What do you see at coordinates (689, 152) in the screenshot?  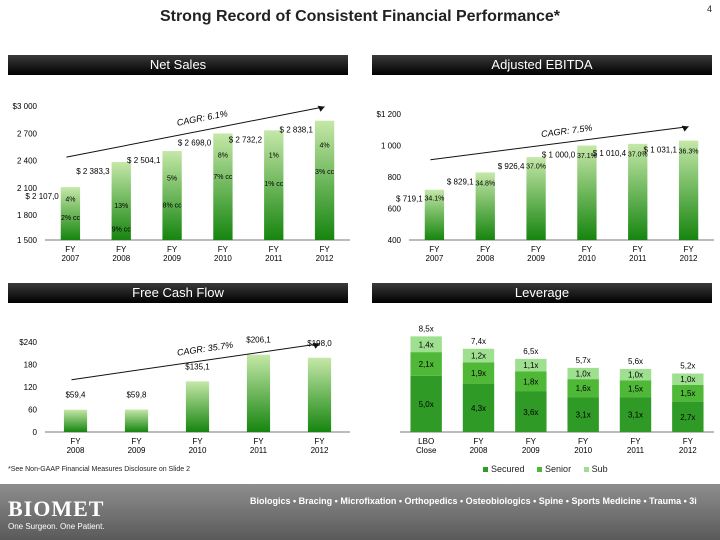 I see `bar-annotation: 36.3%` at bounding box center [689, 152].